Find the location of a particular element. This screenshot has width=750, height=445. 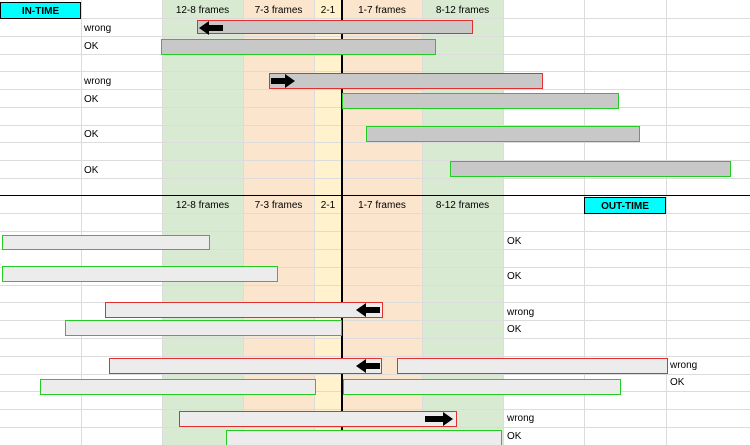

bottom-row-4-bar is located at coordinates (203, 328).